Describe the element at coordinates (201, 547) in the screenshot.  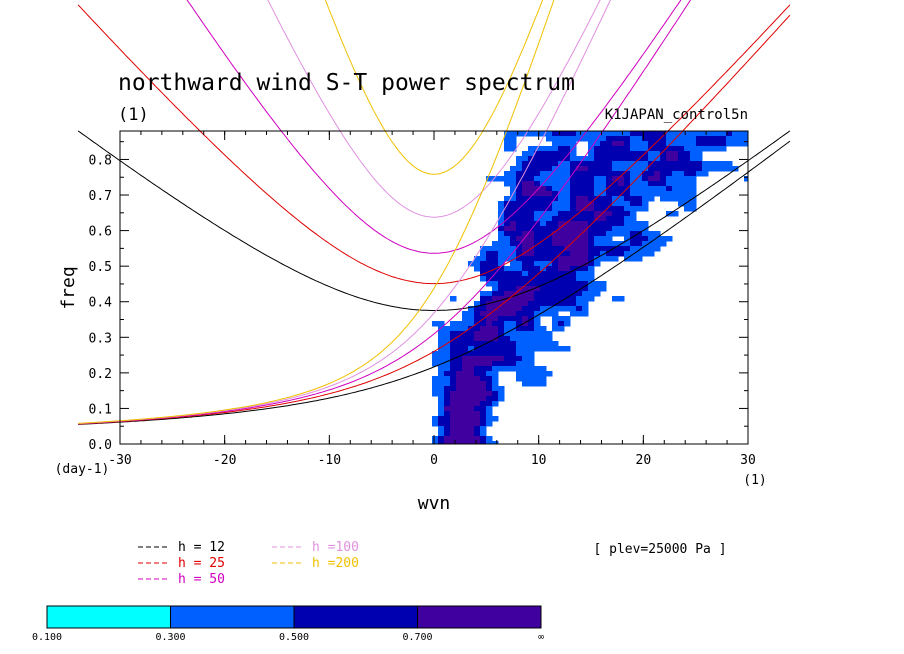
I see `legend-label: h = 12` at that location.